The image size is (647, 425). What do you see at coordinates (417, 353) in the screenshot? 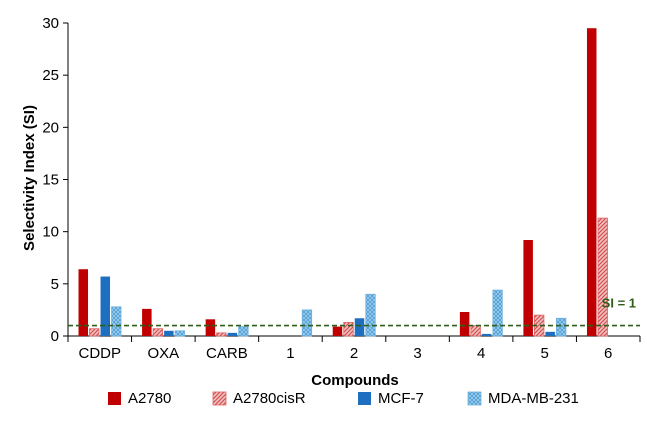
I see `x-tick-label: 3` at bounding box center [417, 353].